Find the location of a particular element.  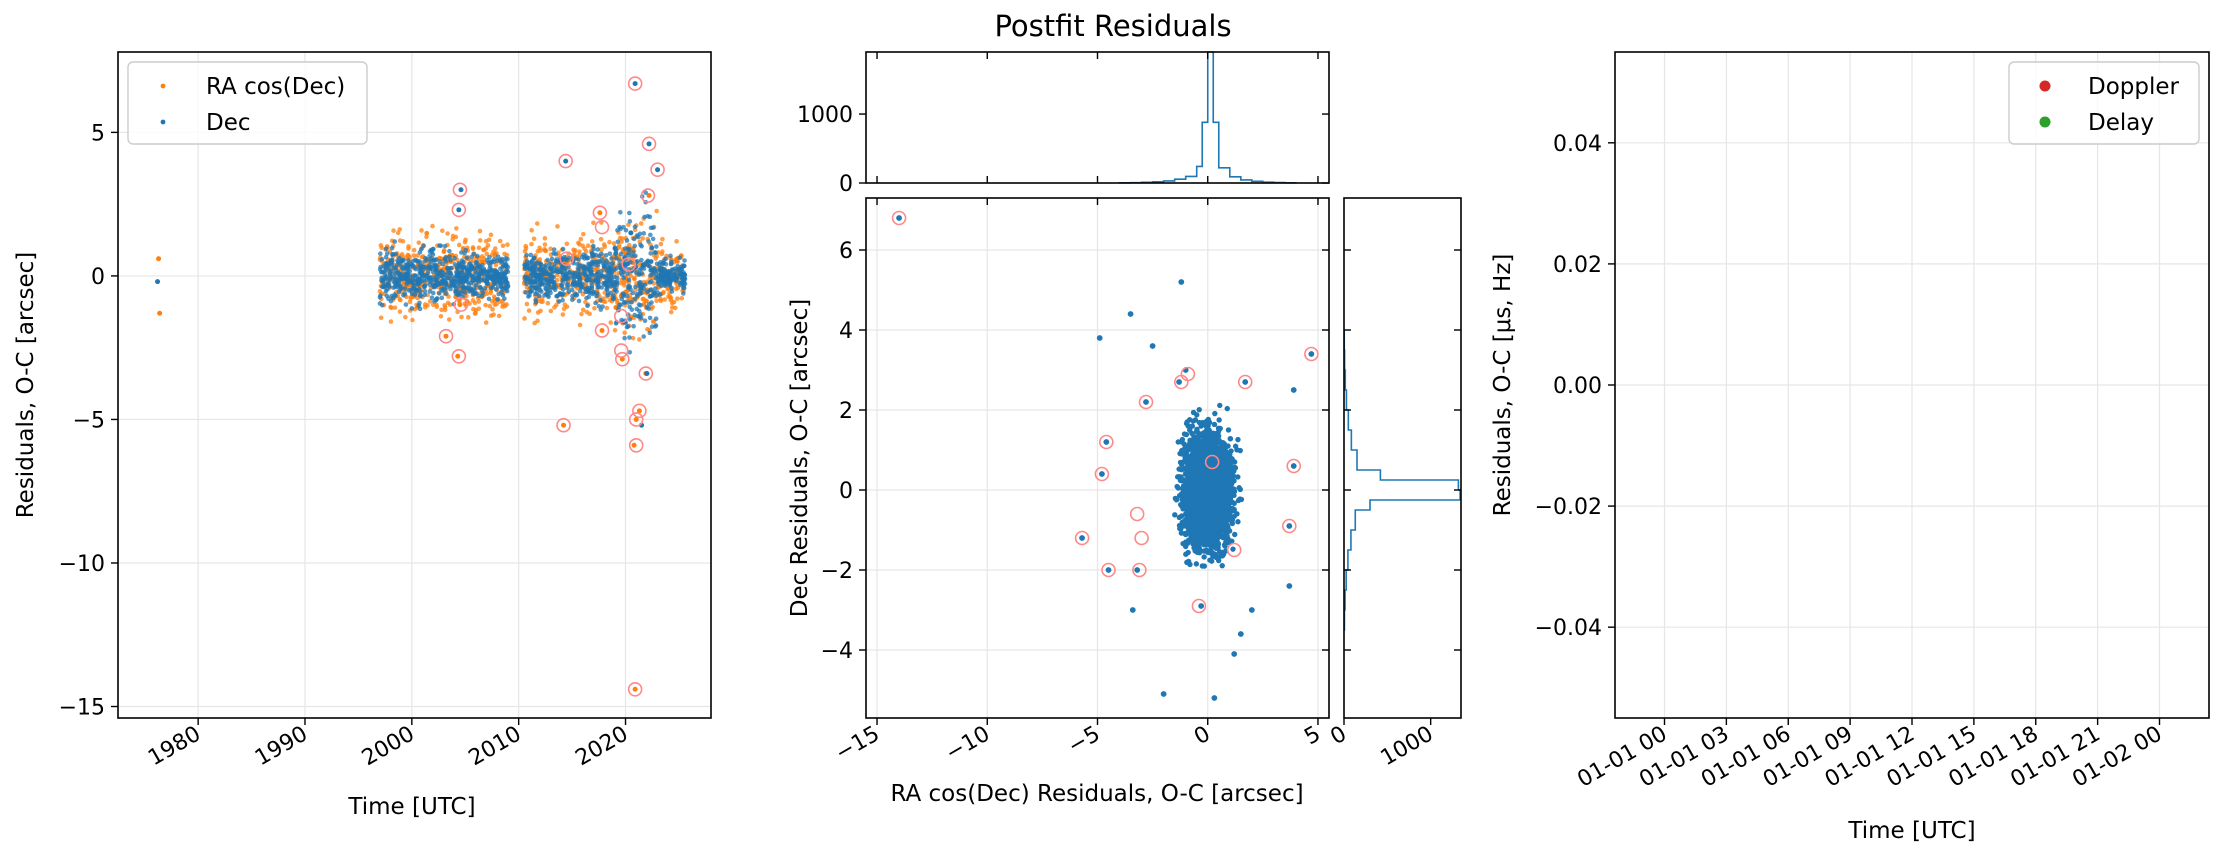

legend-label-ra: RA cos(Dec) is located at coordinates (275, 87).